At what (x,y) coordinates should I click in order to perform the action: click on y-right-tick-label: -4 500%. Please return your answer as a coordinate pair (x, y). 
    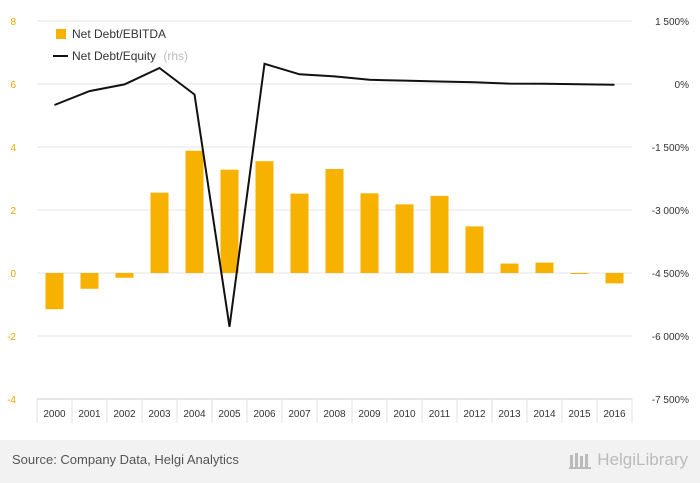
    Looking at the image, I should click on (670, 274).